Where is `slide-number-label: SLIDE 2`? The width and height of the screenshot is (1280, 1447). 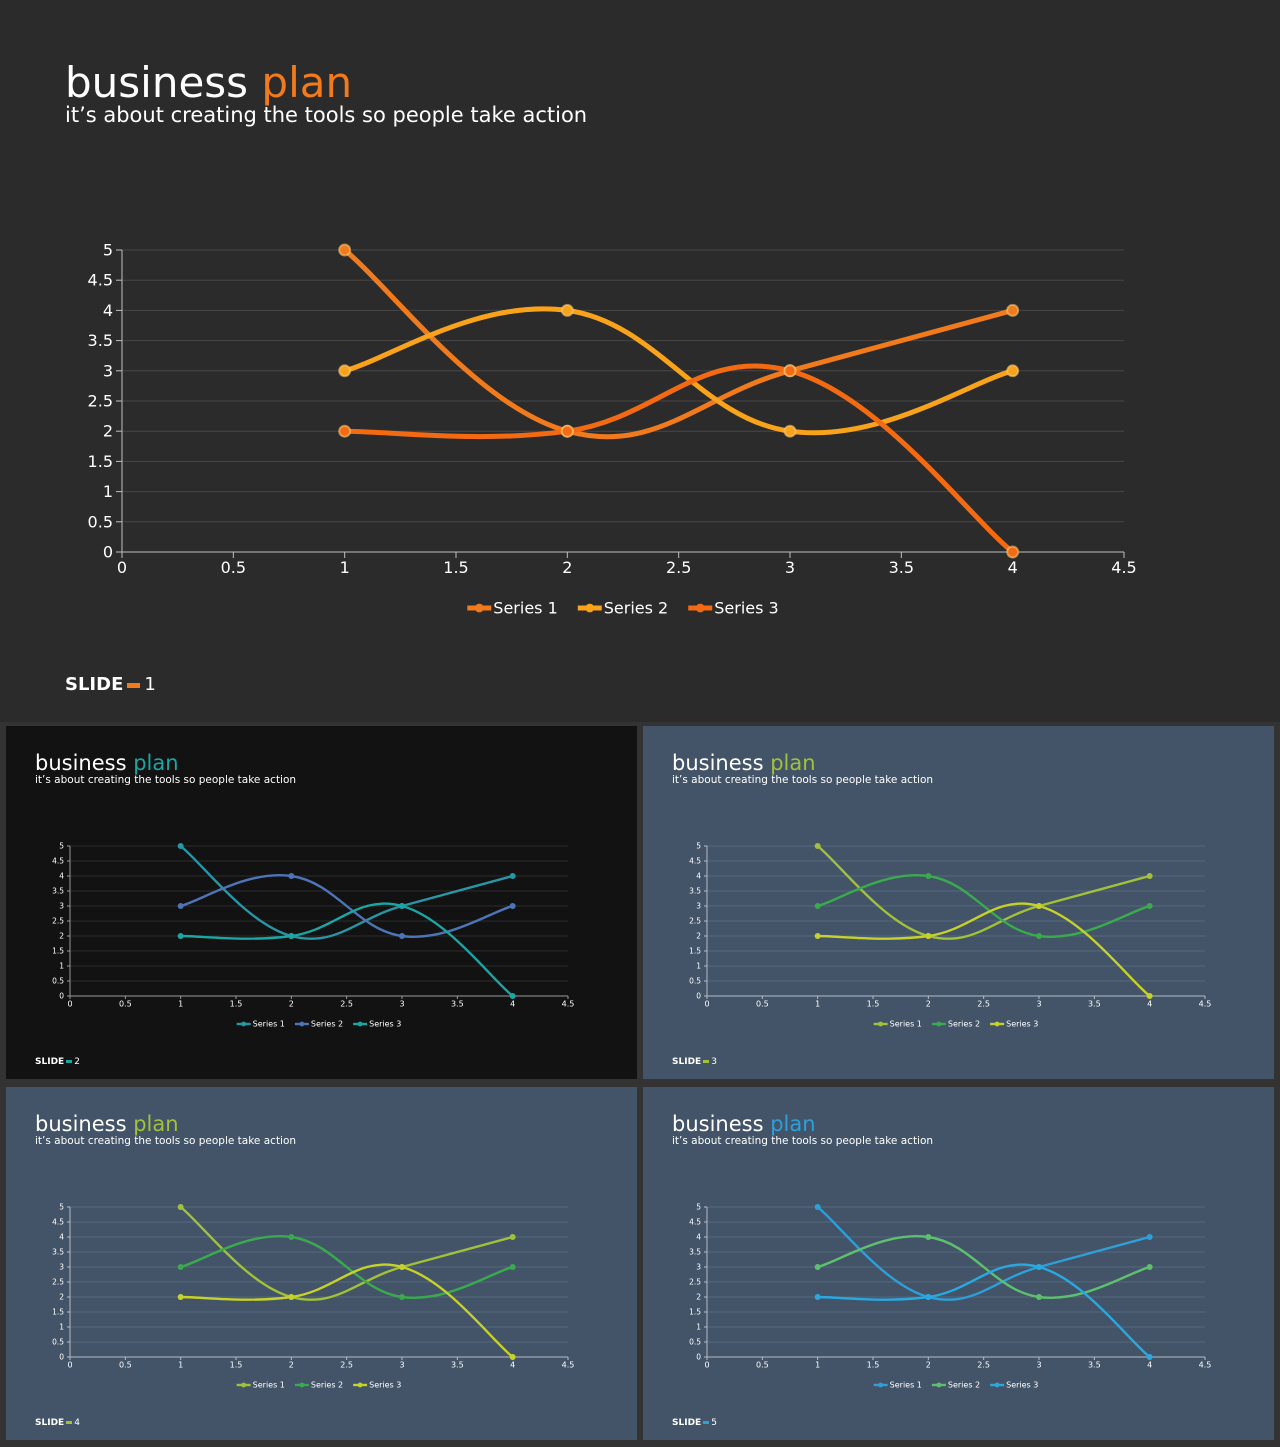
slide-number-label: SLIDE 2 is located at coordinates (57, 1062).